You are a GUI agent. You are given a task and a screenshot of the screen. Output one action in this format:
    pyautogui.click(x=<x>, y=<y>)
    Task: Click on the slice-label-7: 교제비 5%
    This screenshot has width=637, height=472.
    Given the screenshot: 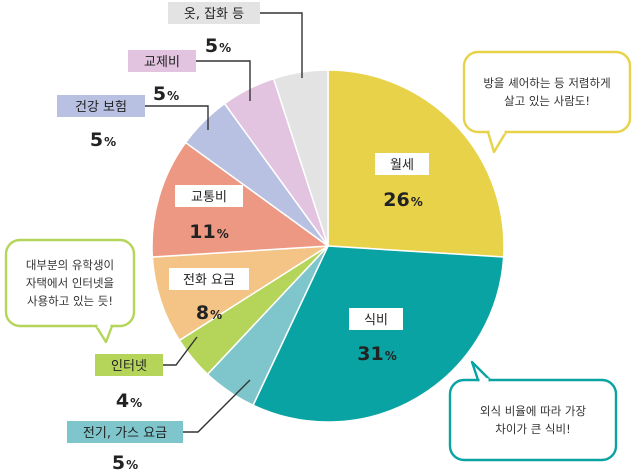 What is the action you would take?
    pyautogui.click(x=162, y=77)
    